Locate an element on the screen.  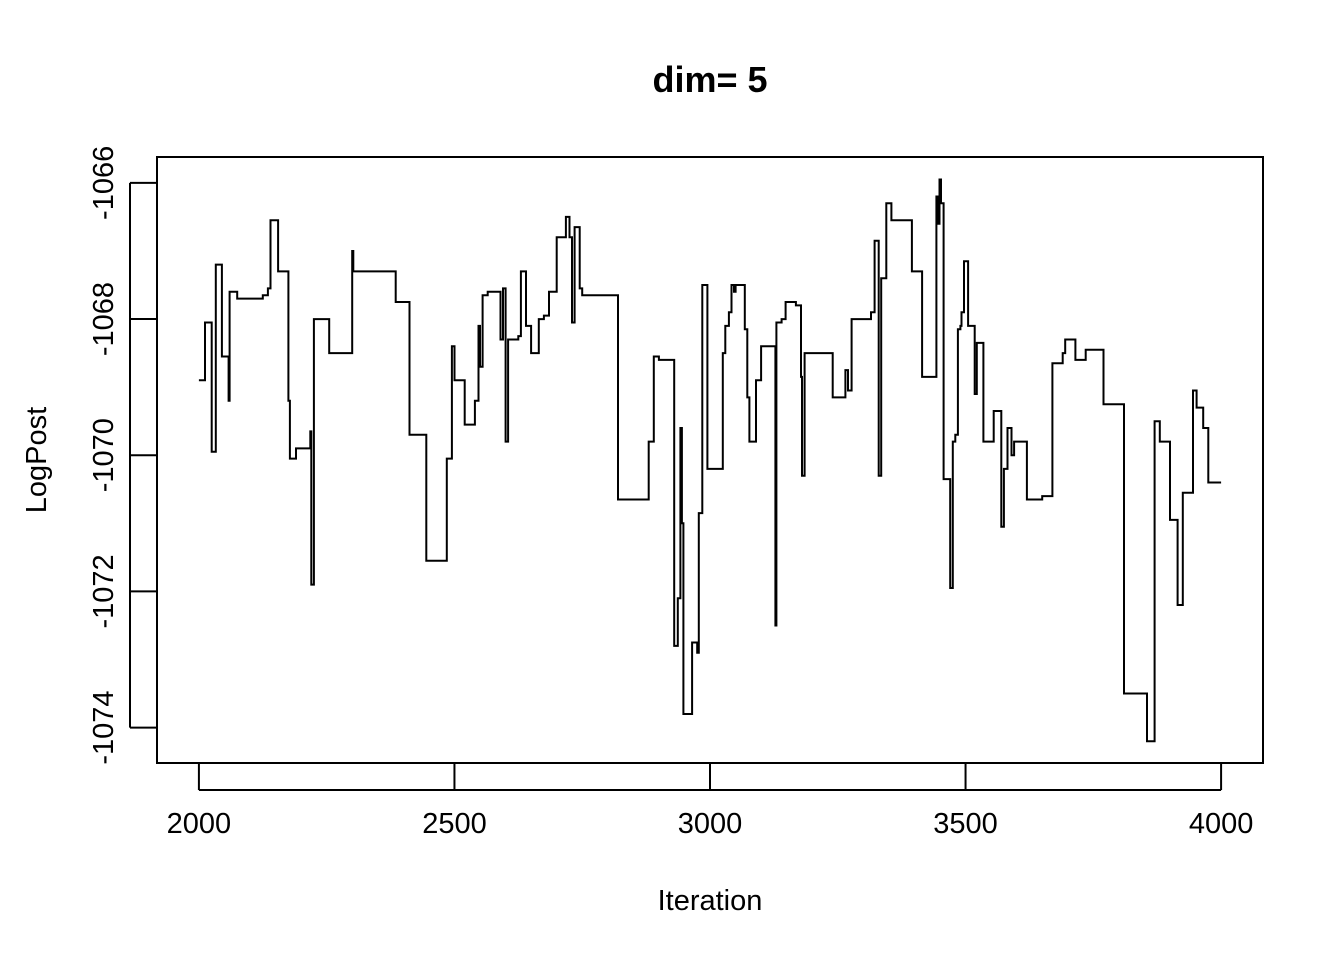
y-axis: -1066 -1068 -1070 -1072 -1074 is located at coordinates (122, 455).